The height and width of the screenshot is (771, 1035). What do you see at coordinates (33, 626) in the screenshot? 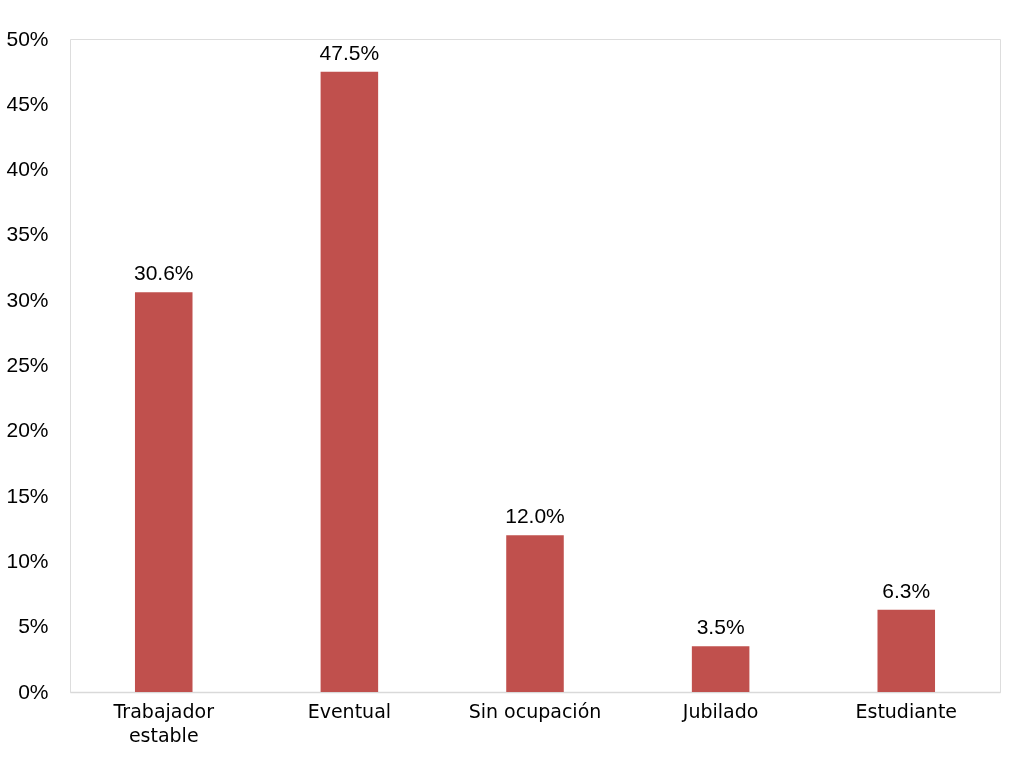
I see `y-tick-label: 5%` at bounding box center [33, 626].